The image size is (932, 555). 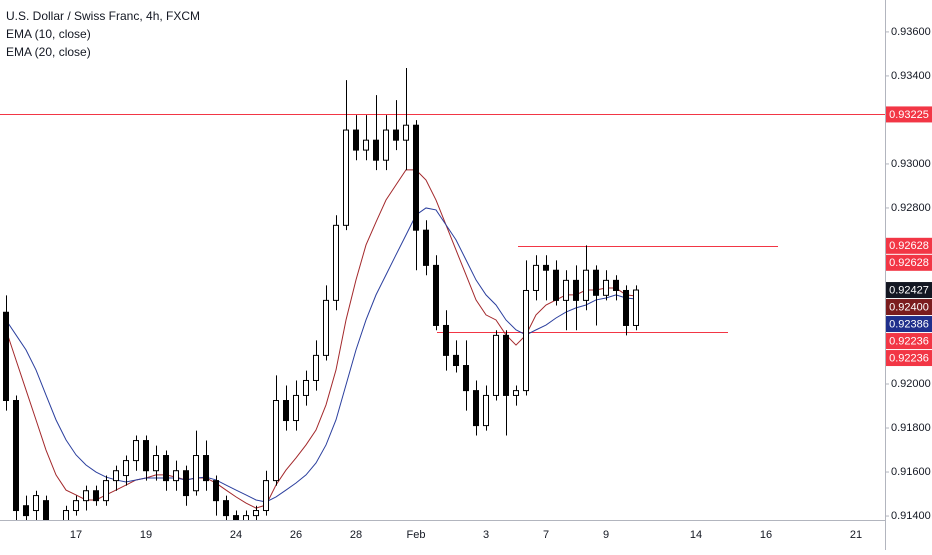 I want to click on x-tick-label: Feb, so click(x=416, y=535).